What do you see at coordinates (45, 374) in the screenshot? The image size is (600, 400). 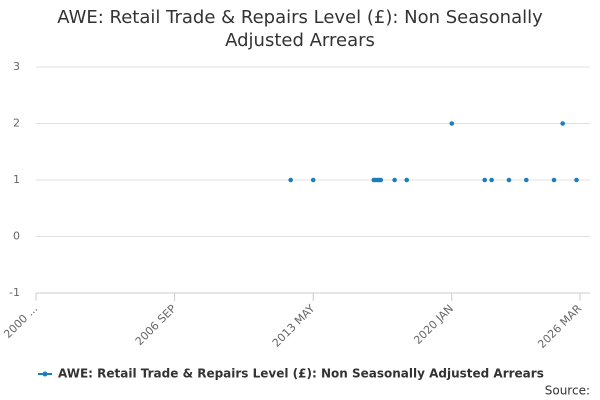 I see `legend-marker` at bounding box center [45, 374].